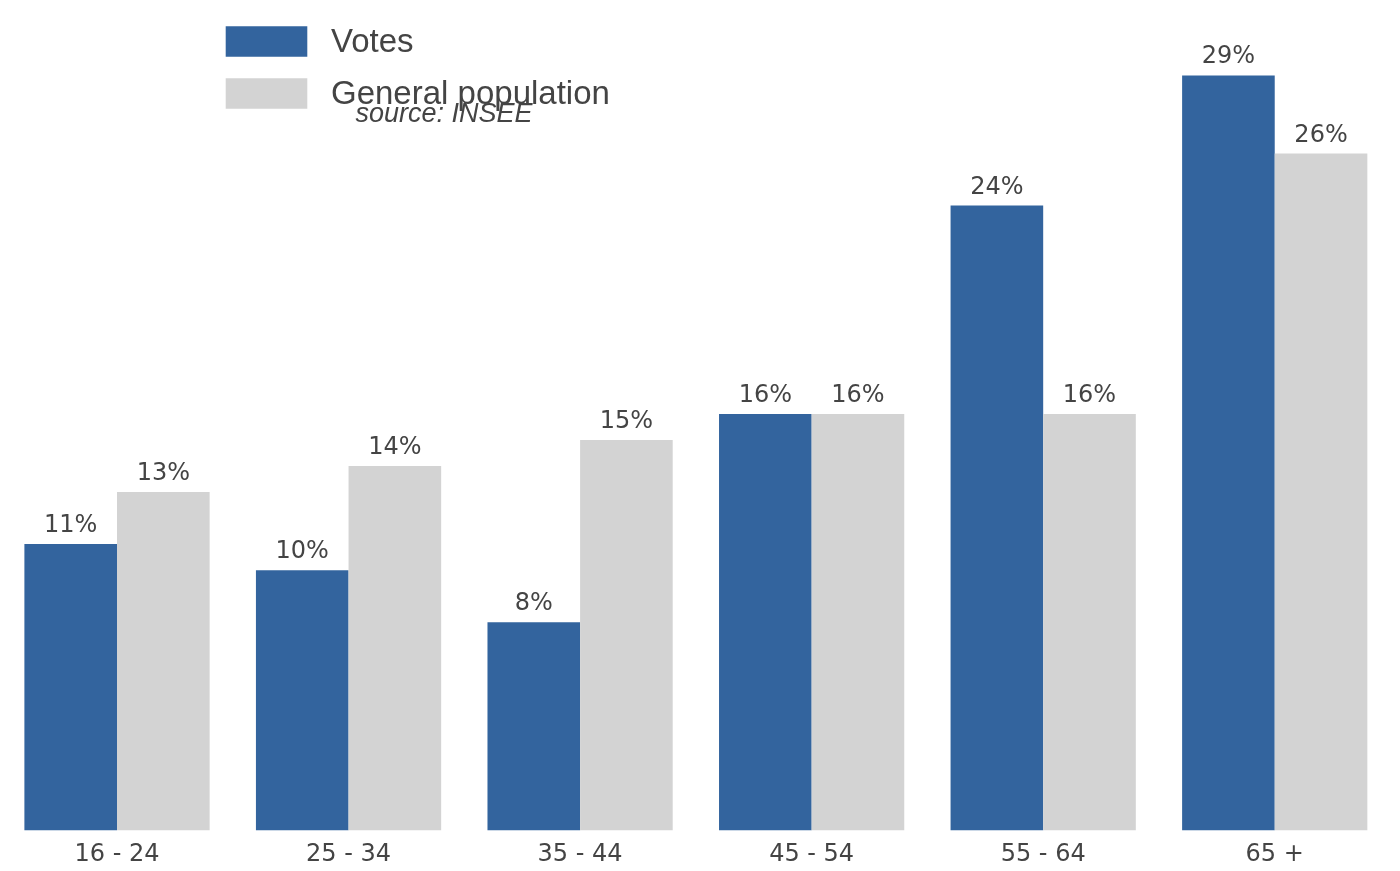  What do you see at coordinates (1228, 55) in the screenshot?
I see `data-label: 29%` at bounding box center [1228, 55].